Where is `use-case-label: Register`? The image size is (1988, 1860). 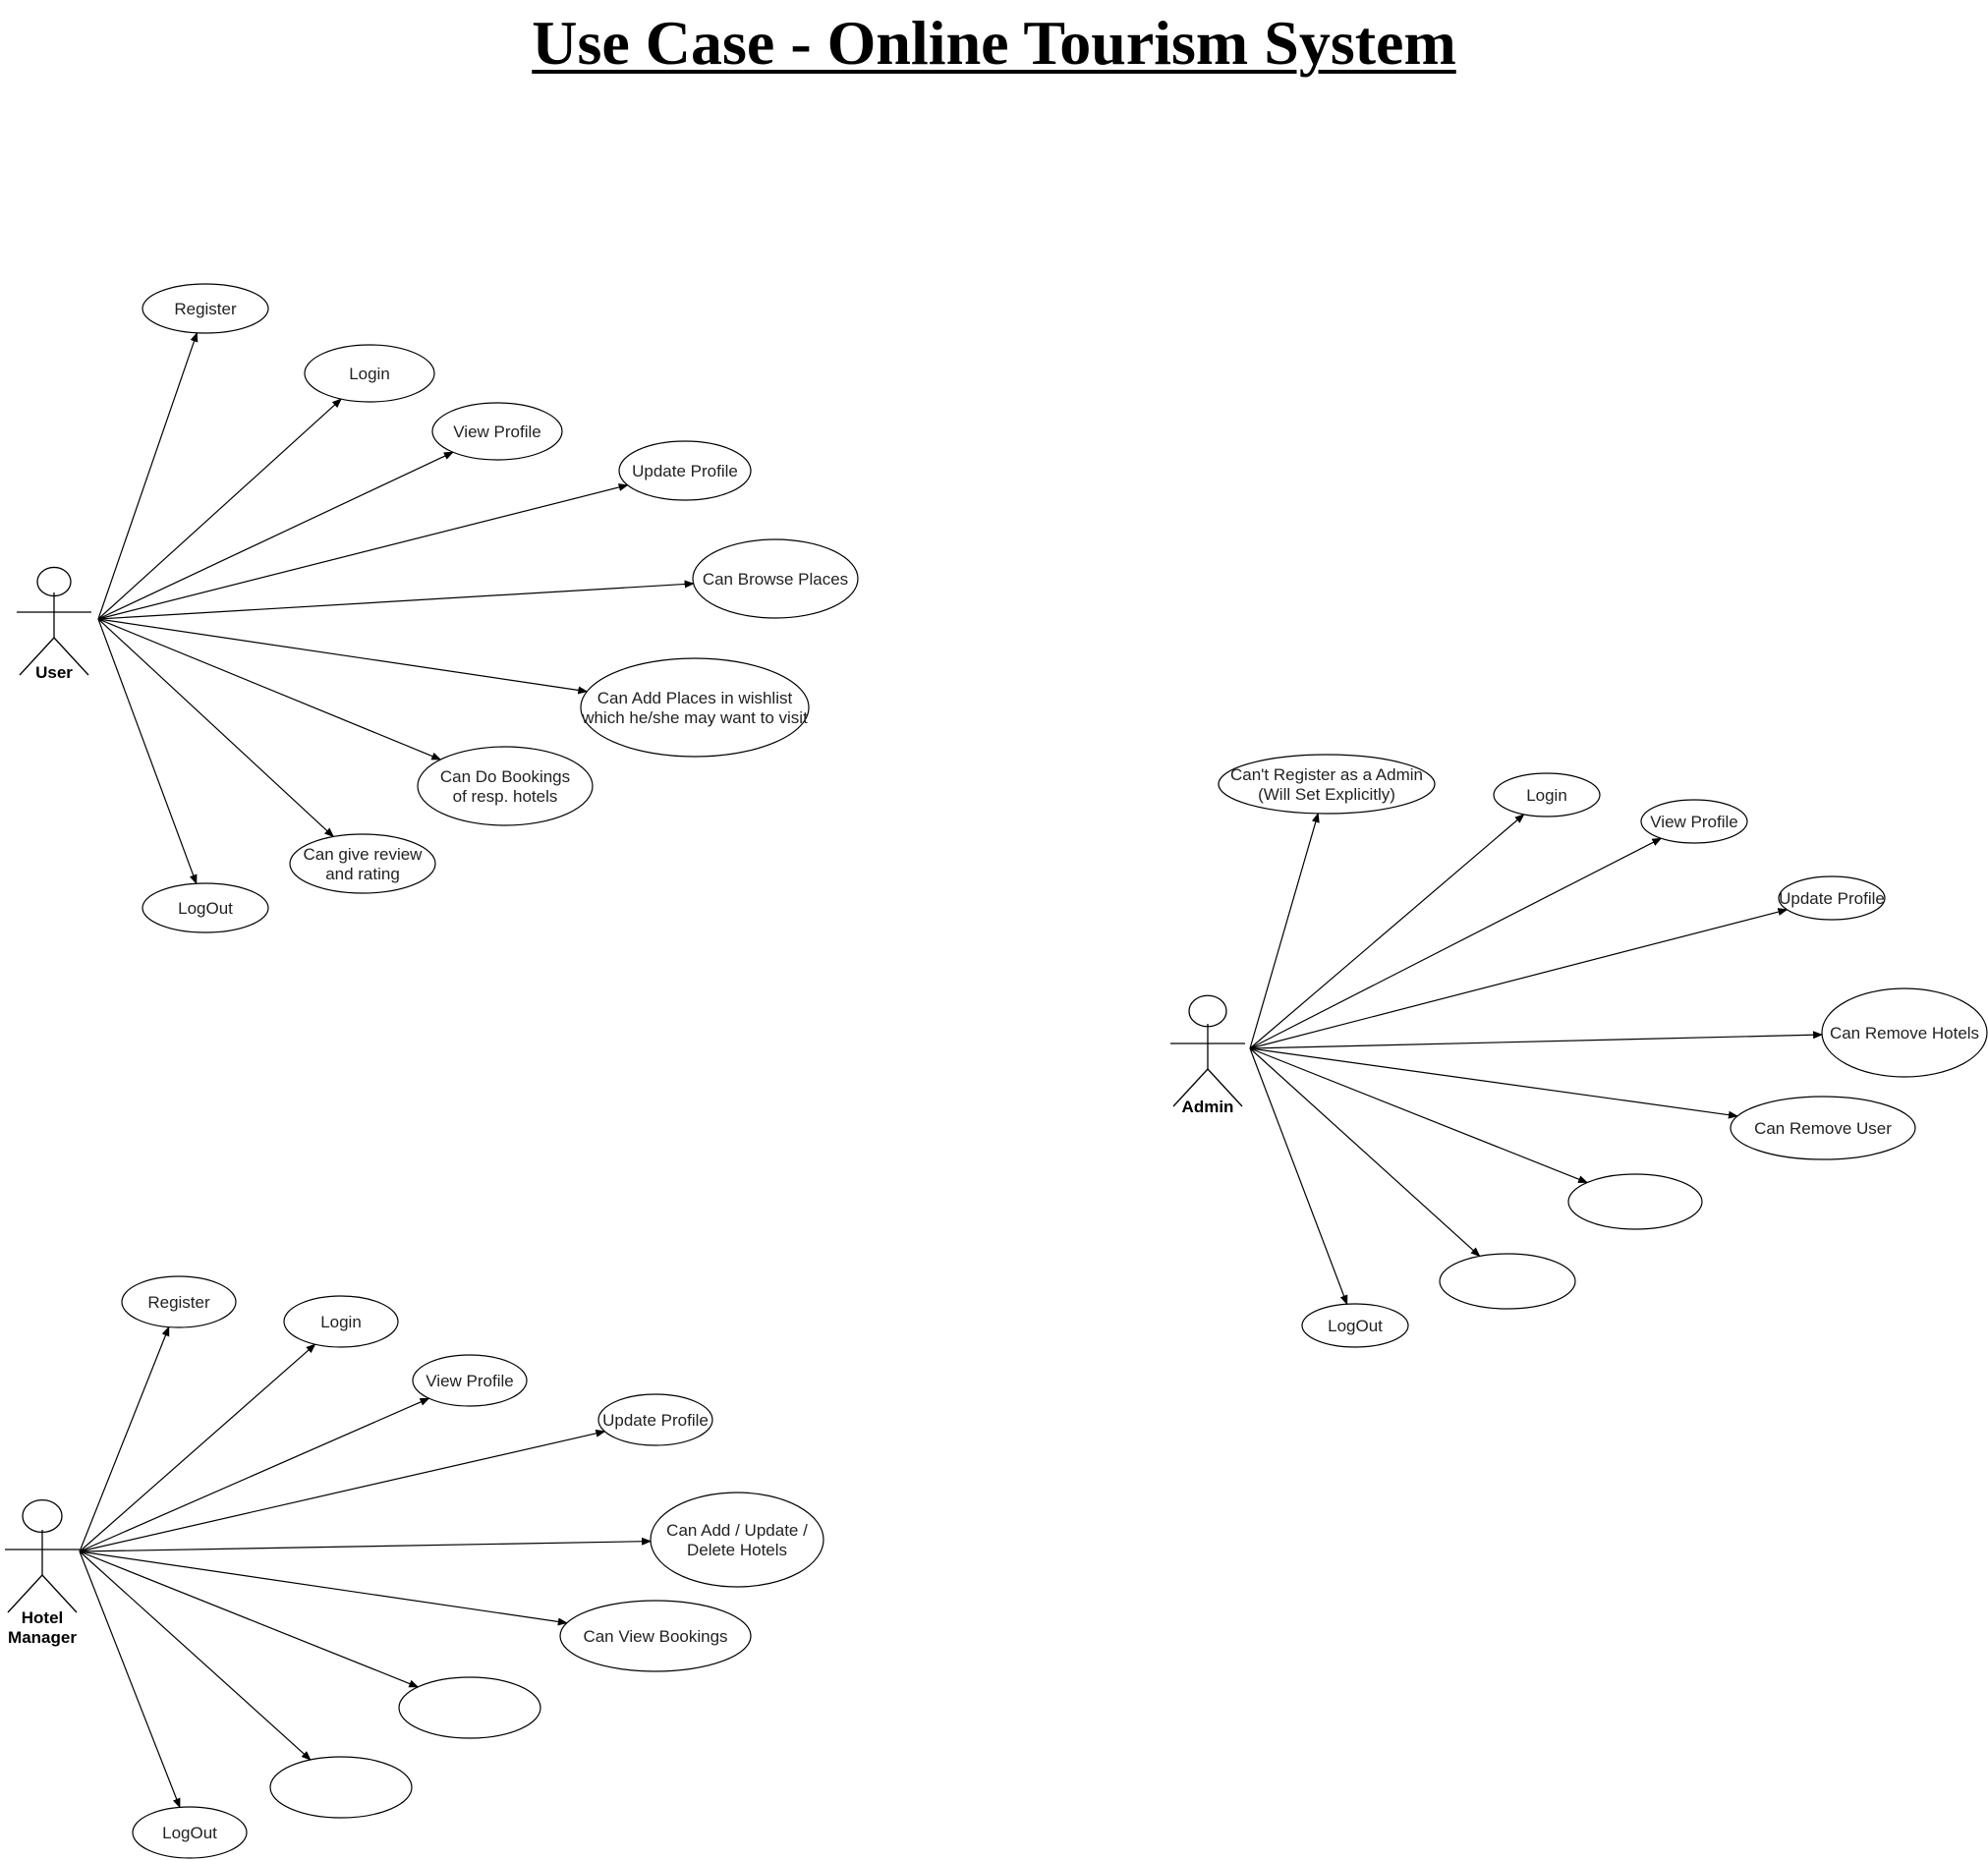 use-case-label: Register is located at coordinates (179, 1302).